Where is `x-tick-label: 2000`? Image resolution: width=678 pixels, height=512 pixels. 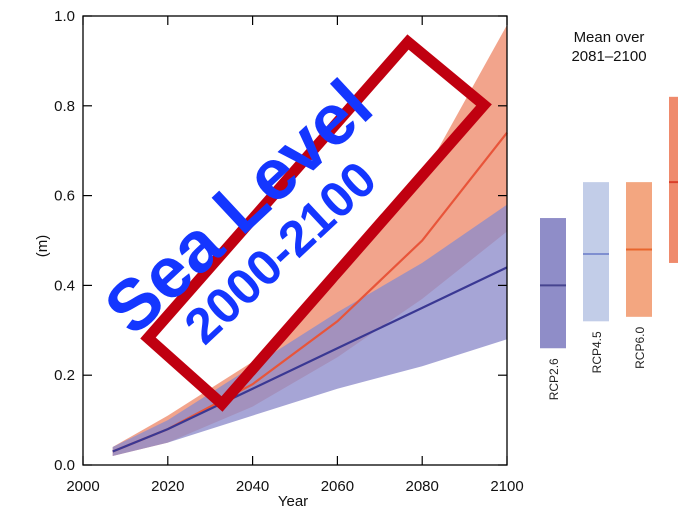 x-tick-label: 2000 is located at coordinates (82, 486).